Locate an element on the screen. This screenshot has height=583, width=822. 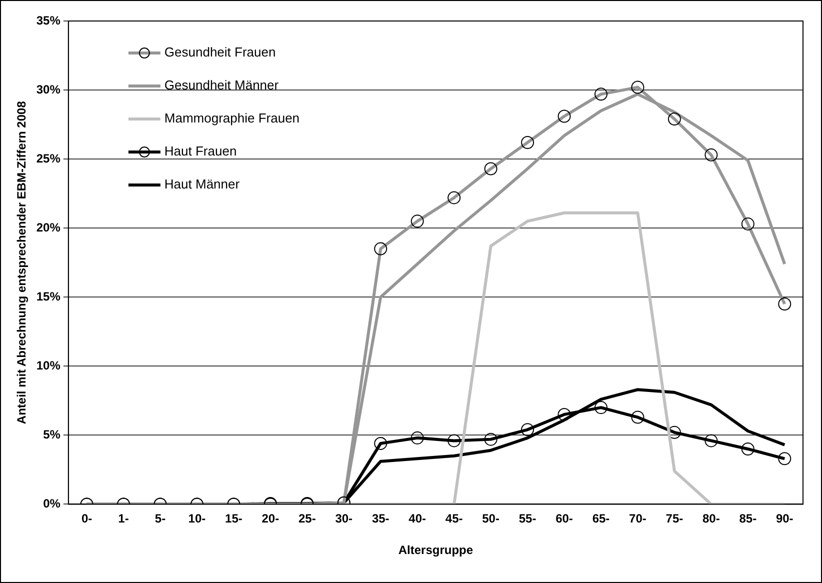
legend-label: Haut Männer is located at coordinates (202, 184).